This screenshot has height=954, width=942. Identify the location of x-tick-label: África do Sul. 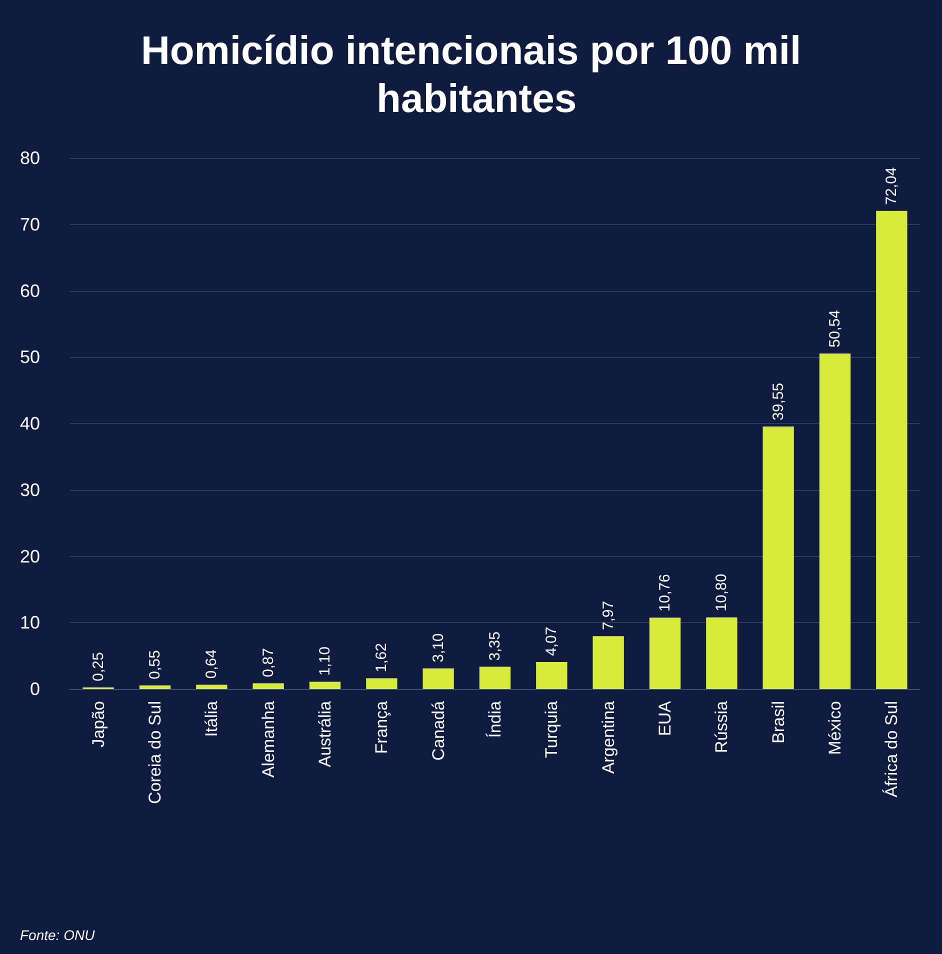
(892, 749).